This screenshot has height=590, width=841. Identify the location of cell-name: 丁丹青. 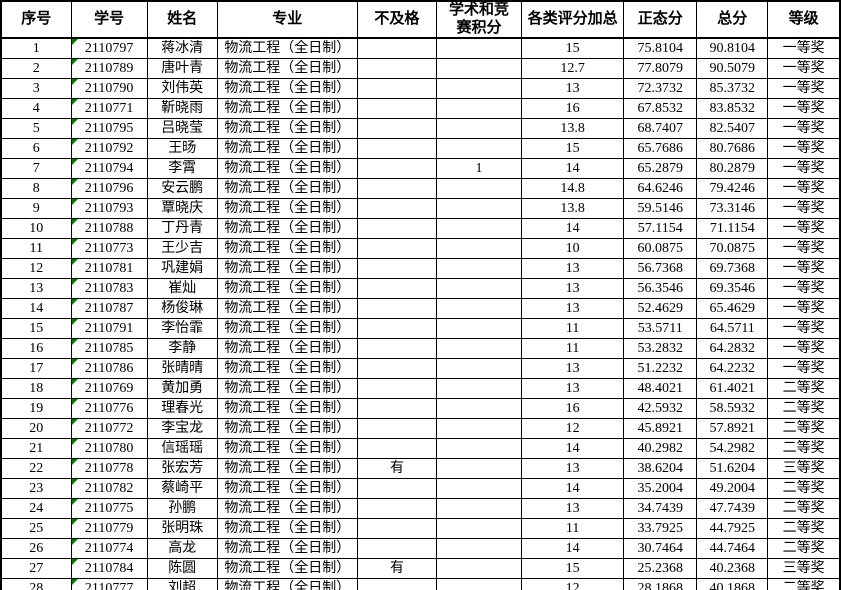
(182, 228).